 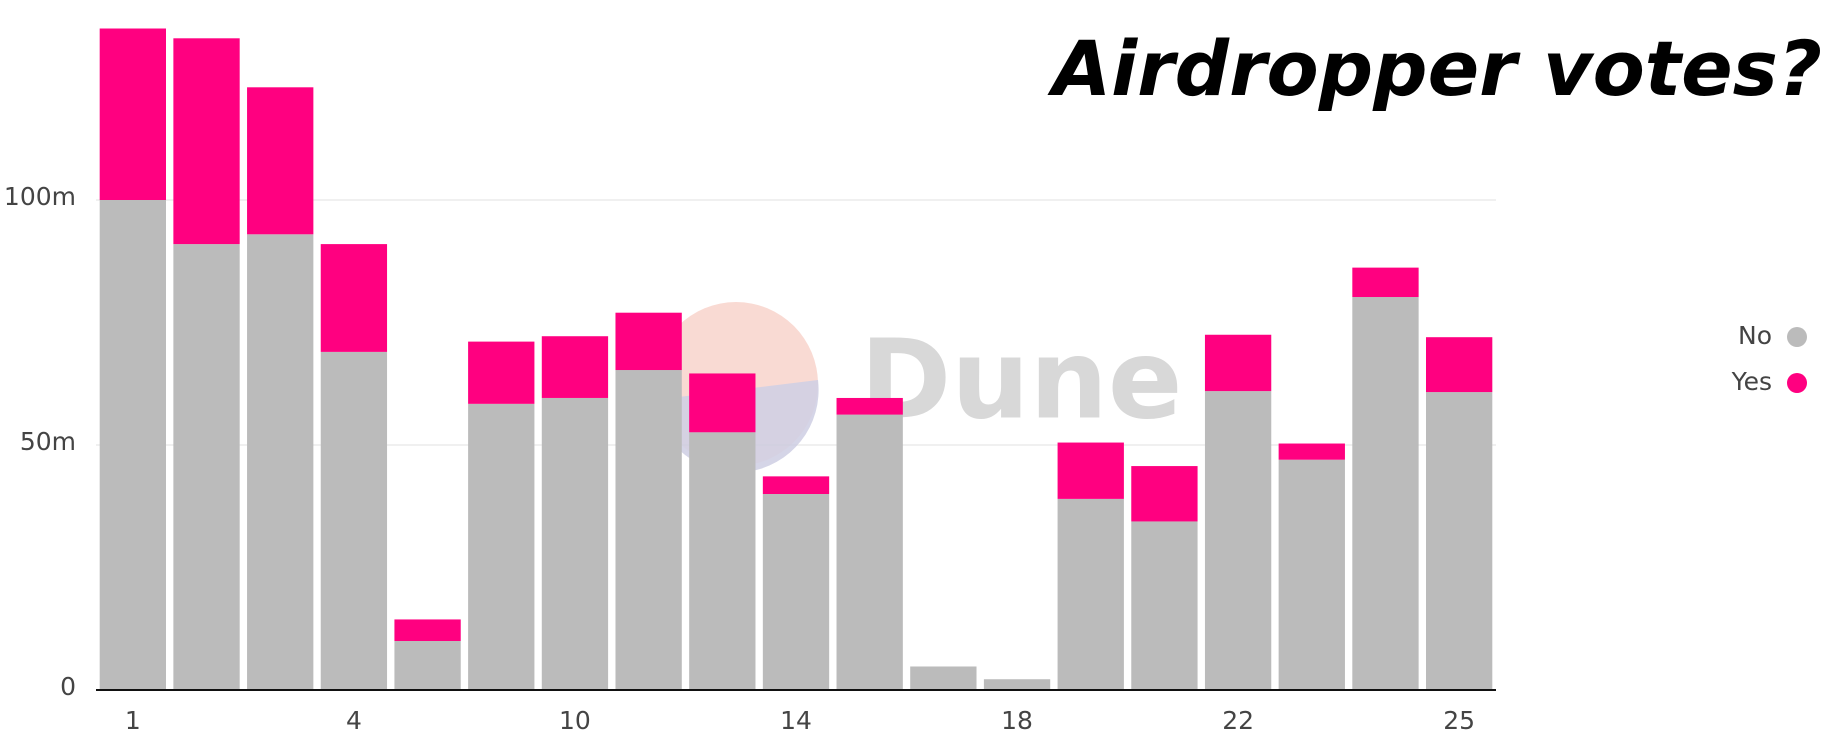 What do you see at coordinates (796, 720) in the screenshot?
I see `x-tick-label: 14` at bounding box center [796, 720].